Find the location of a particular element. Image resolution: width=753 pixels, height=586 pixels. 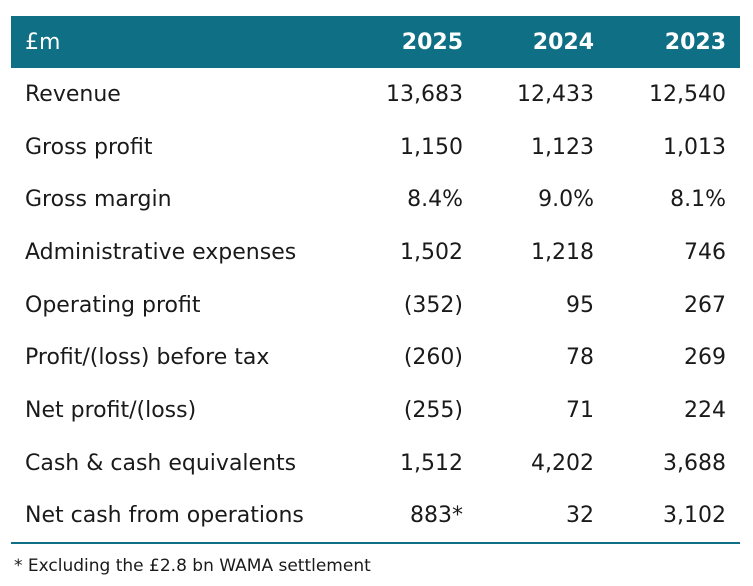

table-row-operating-profit: Operating profit (352) 95 267 is located at coordinates (375, 305).